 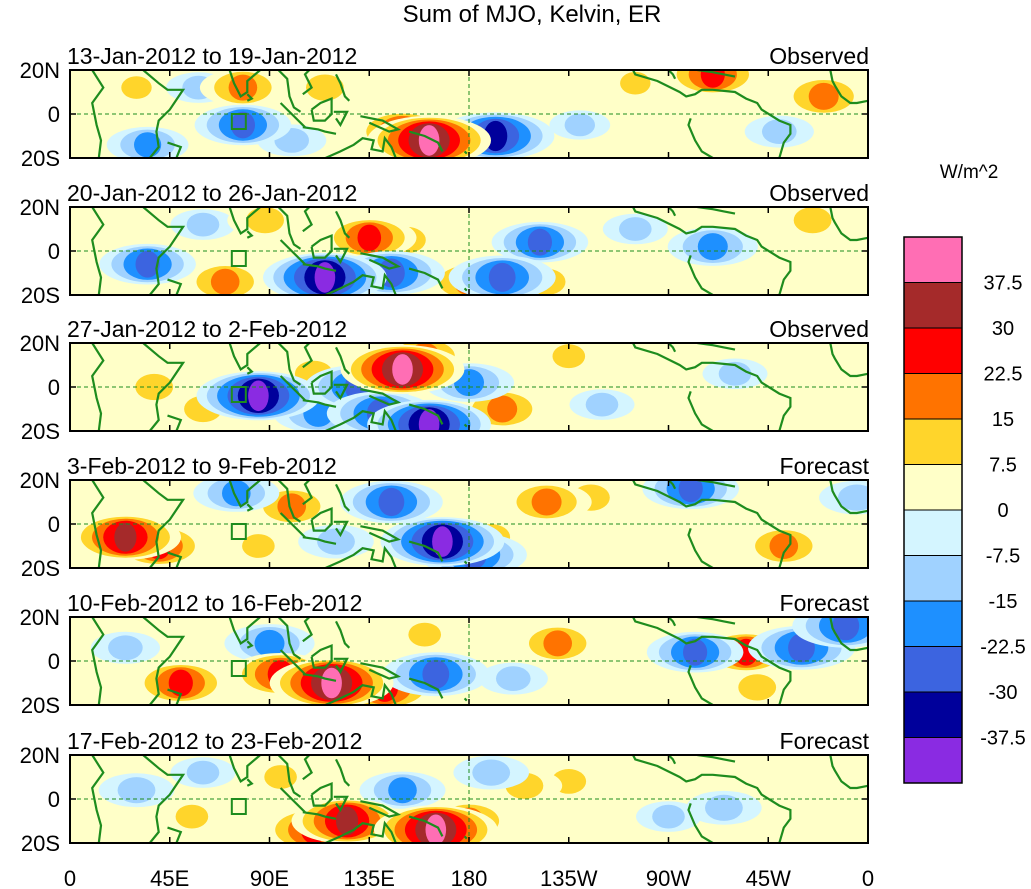 I want to click on x-tick-label: 135E, so click(x=369, y=877).